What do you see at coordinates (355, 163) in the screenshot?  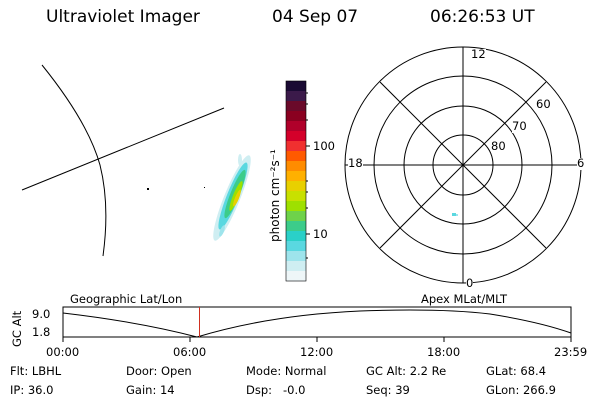 I see `mlt-label-18: 18` at bounding box center [355, 163].